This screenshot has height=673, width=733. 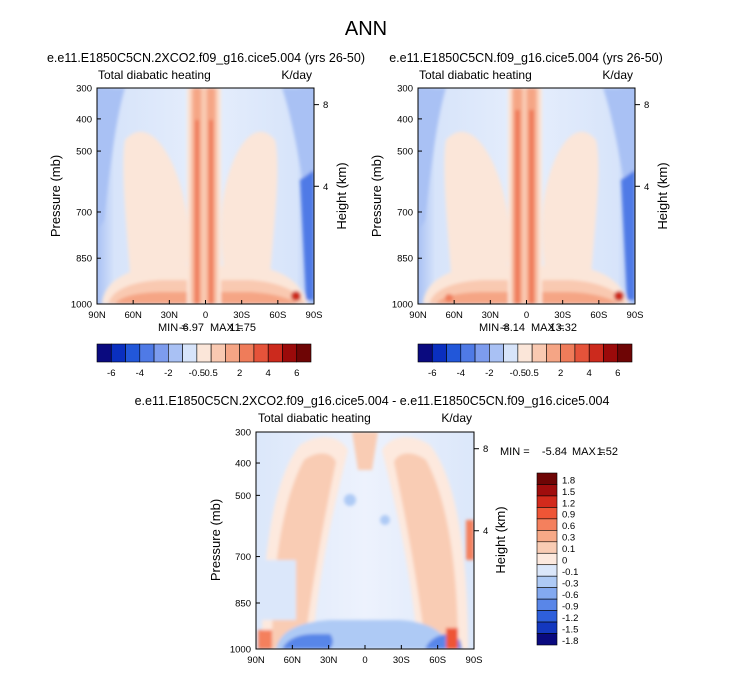 What do you see at coordinates (570, 584) in the screenshot?
I see `colorbar-label: -0.3` at bounding box center [570, 584].